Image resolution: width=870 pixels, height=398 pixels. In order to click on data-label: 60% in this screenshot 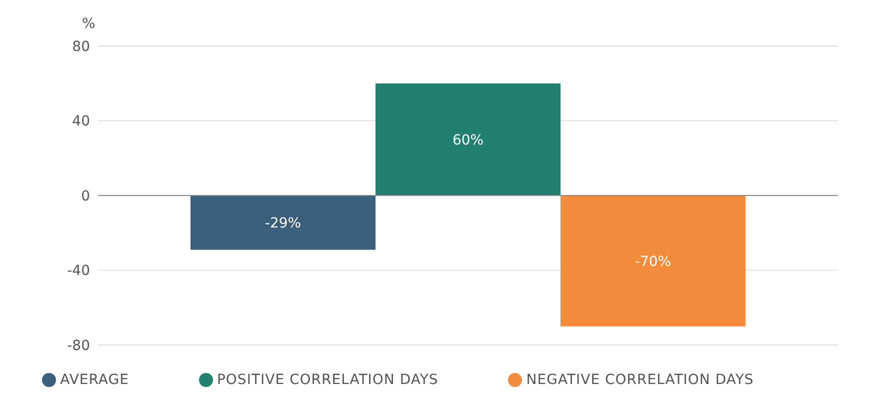, I will do `click(468, 140)`.